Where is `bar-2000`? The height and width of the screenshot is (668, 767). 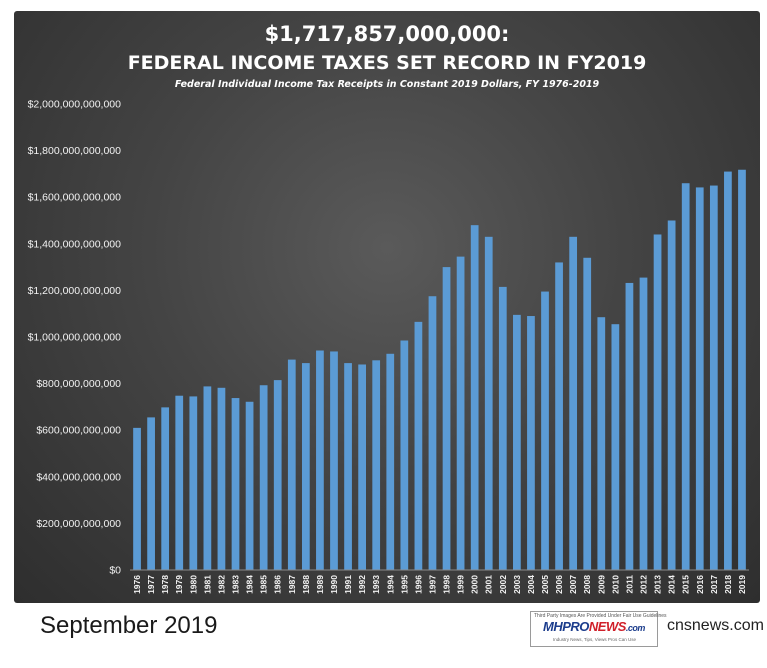
bar-2000 is located at coordinates (474, 397).